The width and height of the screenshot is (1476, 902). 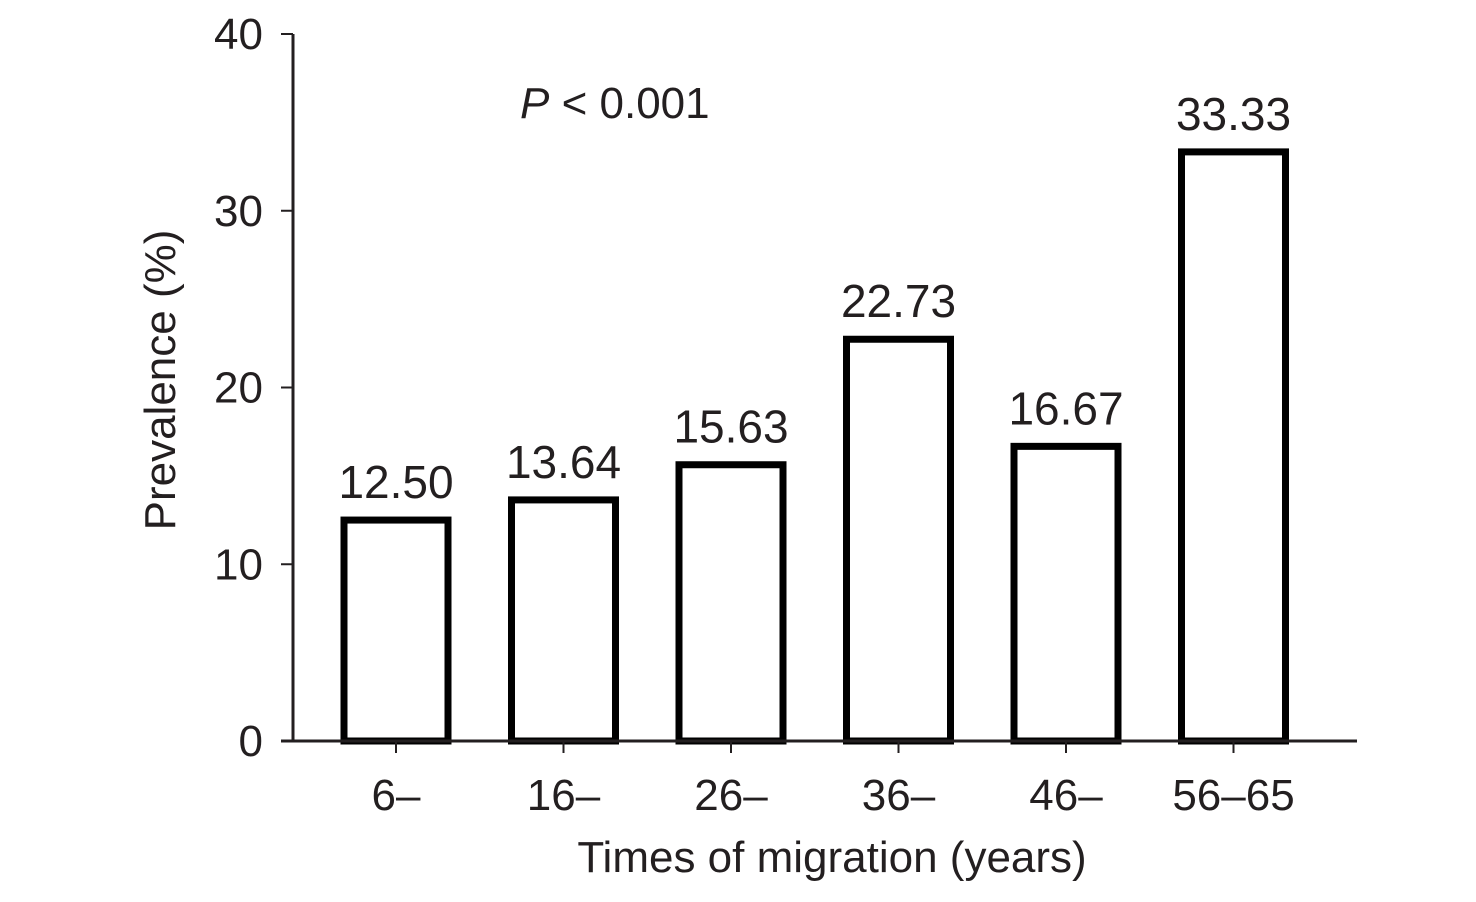 What do you see at coordinates (160, 380) in the screenshot?
I see `y-axis-title: Prevalence (%)` at bounding box center [160, 380].